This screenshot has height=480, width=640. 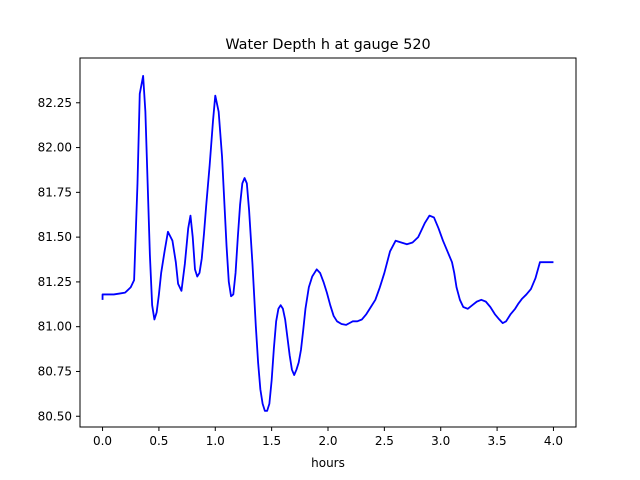 What do you see at coordinates (59, 259) in the screenshot?
I see `y-axis: 80.50 80.75 81.00 81.25 81.50 81.75 82.00 82.25` at bounding box center [59, 259].